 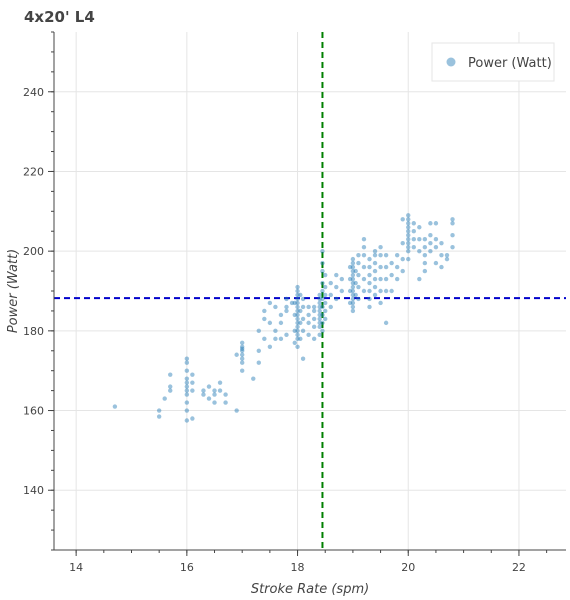 What do you see at coordinates (310, 589) in the screenshot?
I see `x-axis-label: Stroke Rate (spm)` at bounding box center [310, 589].